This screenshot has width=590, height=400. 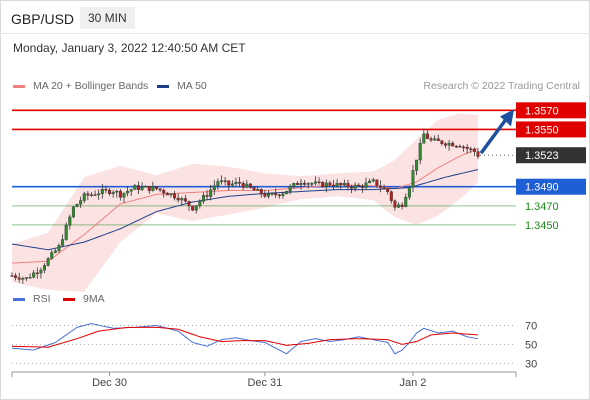 I want to click on level-label-1-3450: 1.3450, so click(x=542, y=226).